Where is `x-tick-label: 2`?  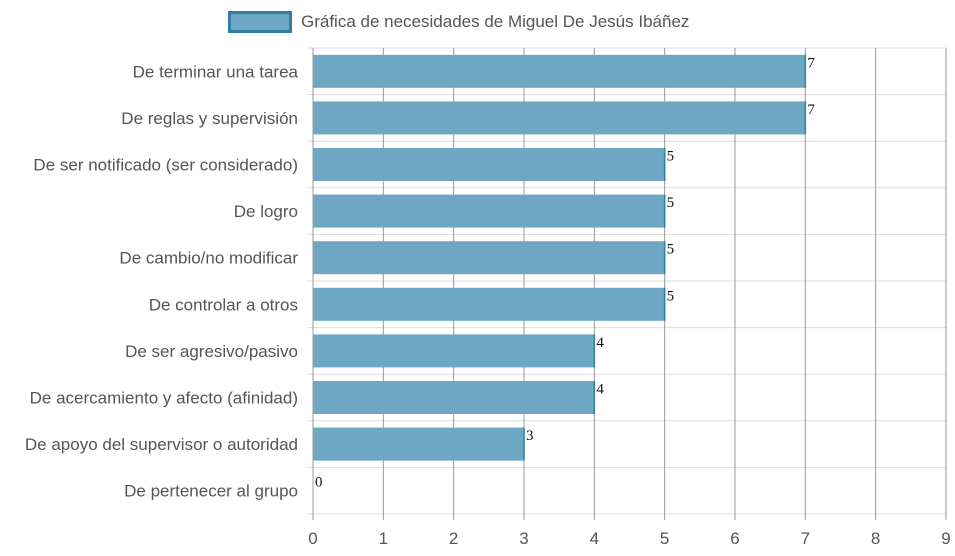
x-tick-label: 2 is located at coordinates (453, 538).